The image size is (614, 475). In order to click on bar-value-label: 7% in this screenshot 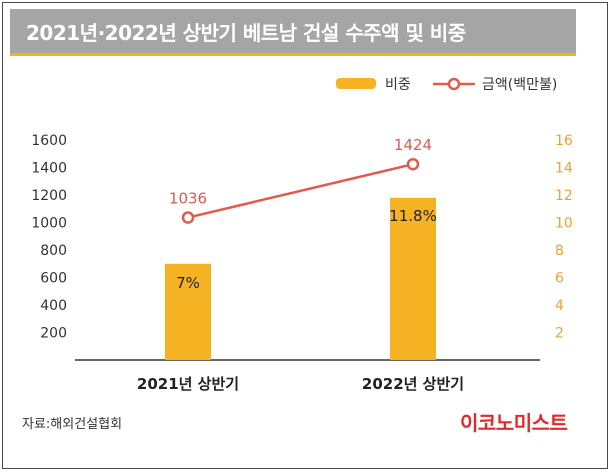, I will do `click(188, 283)`.